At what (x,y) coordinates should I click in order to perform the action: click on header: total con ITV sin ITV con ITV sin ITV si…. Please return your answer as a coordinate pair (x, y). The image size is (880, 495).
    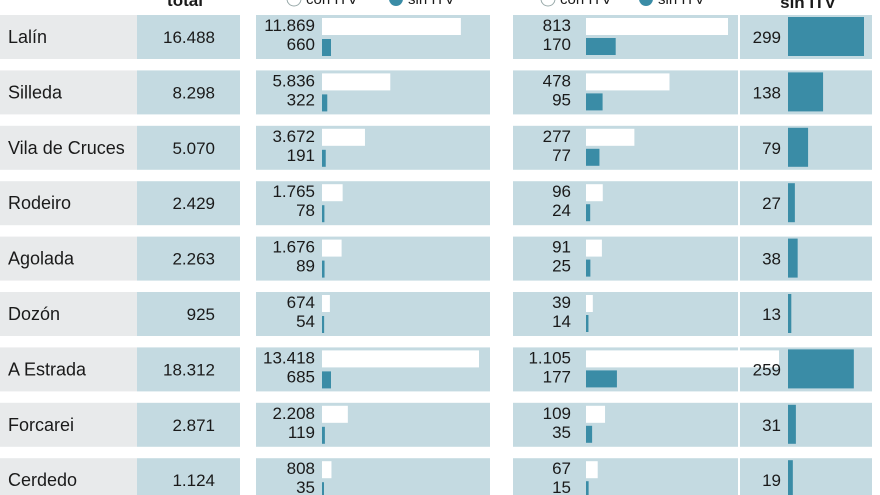
    Looking at the image, I should click on (440, 7).